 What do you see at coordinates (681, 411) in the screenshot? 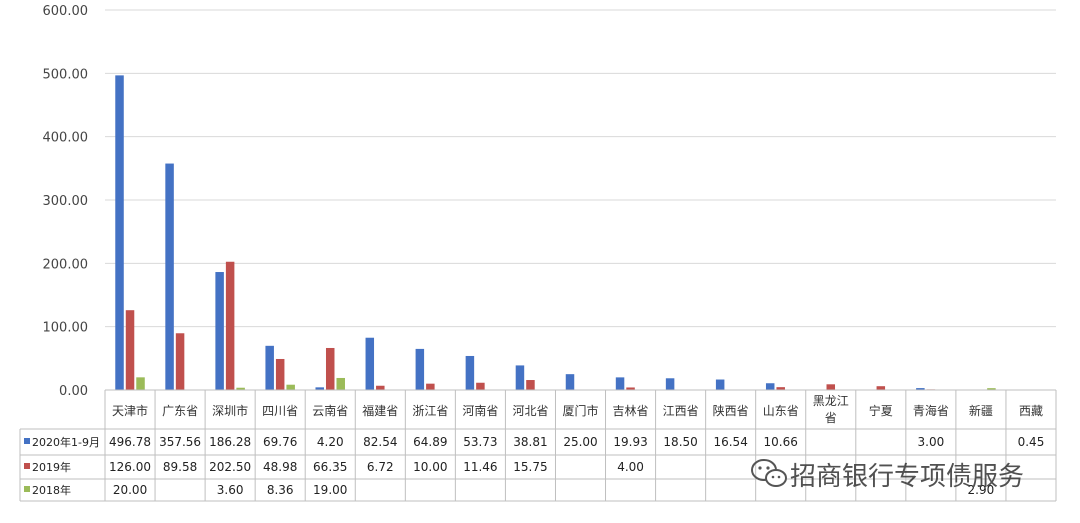
I see `category-label: 江西省` at bounding box center [681, 411].